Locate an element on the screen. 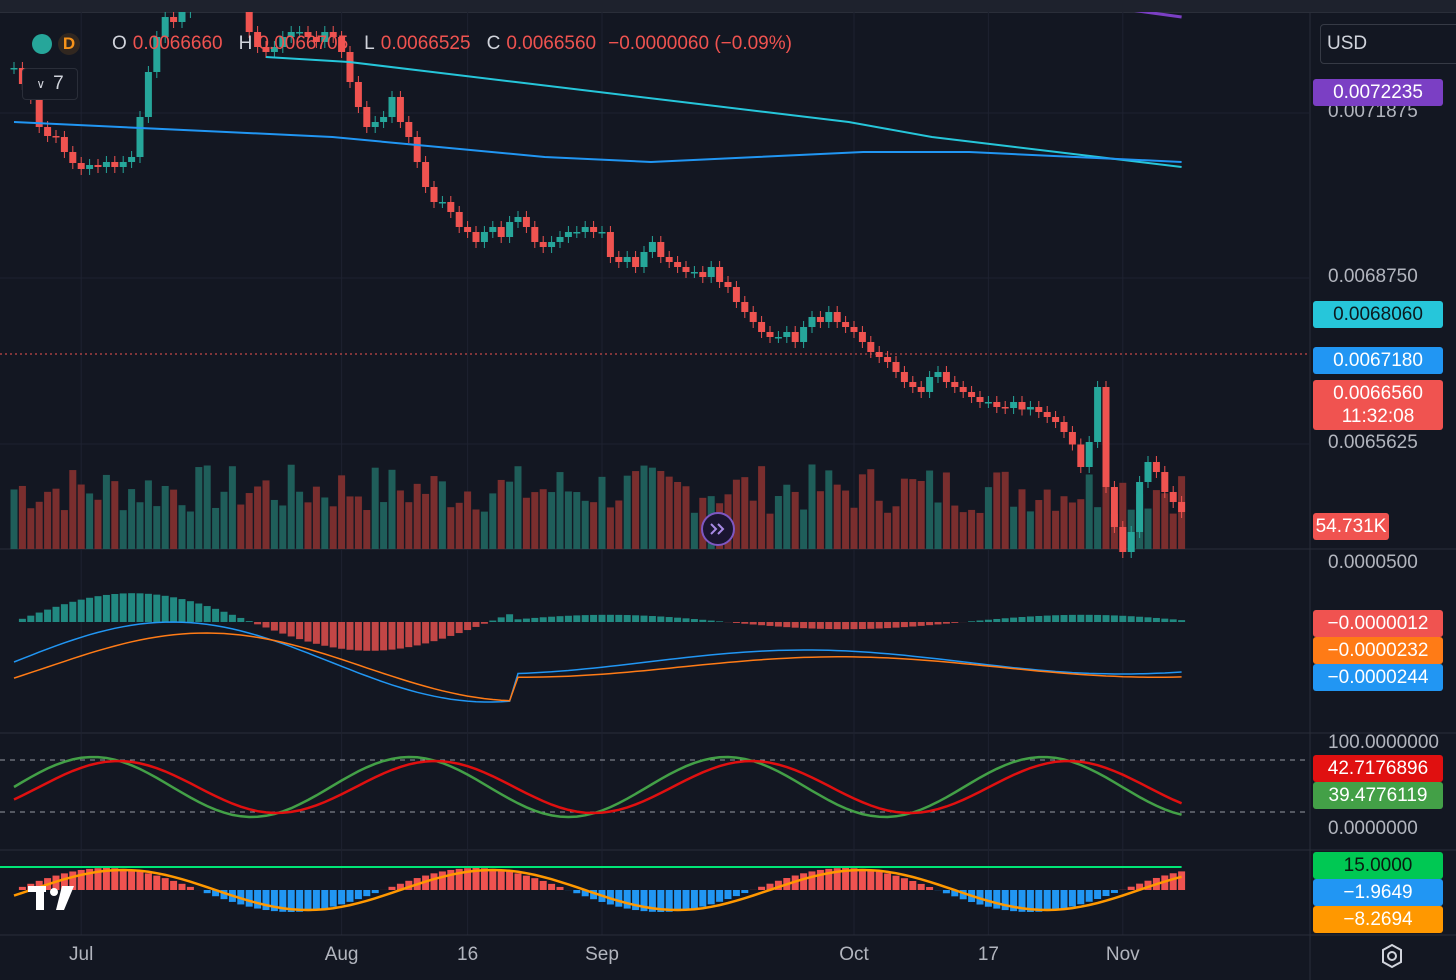  time-axis-label: Oct is located at coordinates (854, 954).